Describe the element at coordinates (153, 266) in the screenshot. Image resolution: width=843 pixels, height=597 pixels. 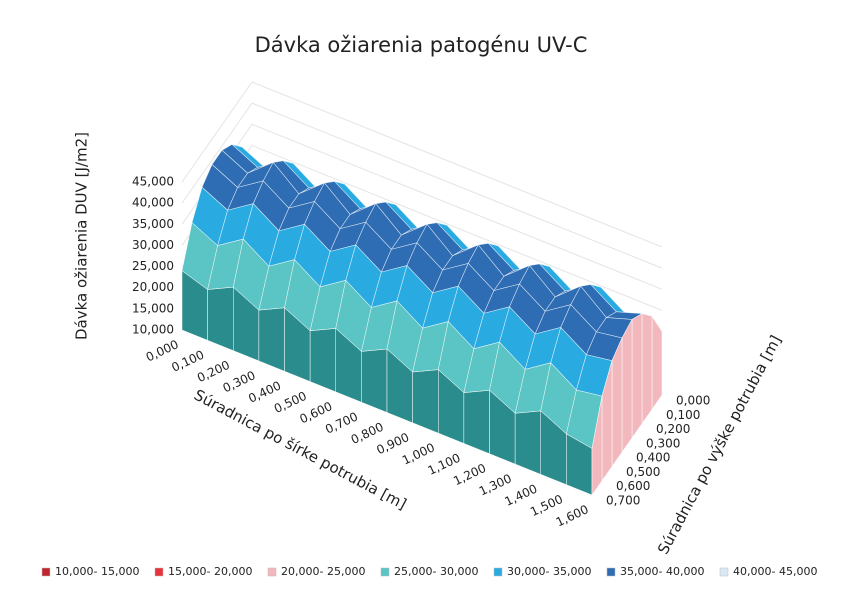
I see `z-tick-label: 25,000` at that location.